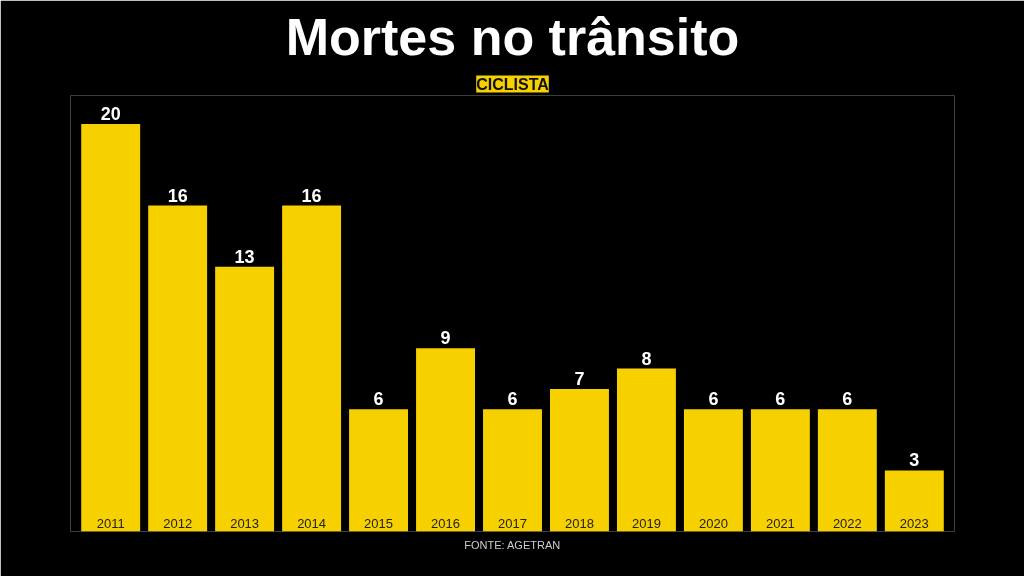 The image size is (1024, 576). I want to click on data-label: 9, so click(445, 338).